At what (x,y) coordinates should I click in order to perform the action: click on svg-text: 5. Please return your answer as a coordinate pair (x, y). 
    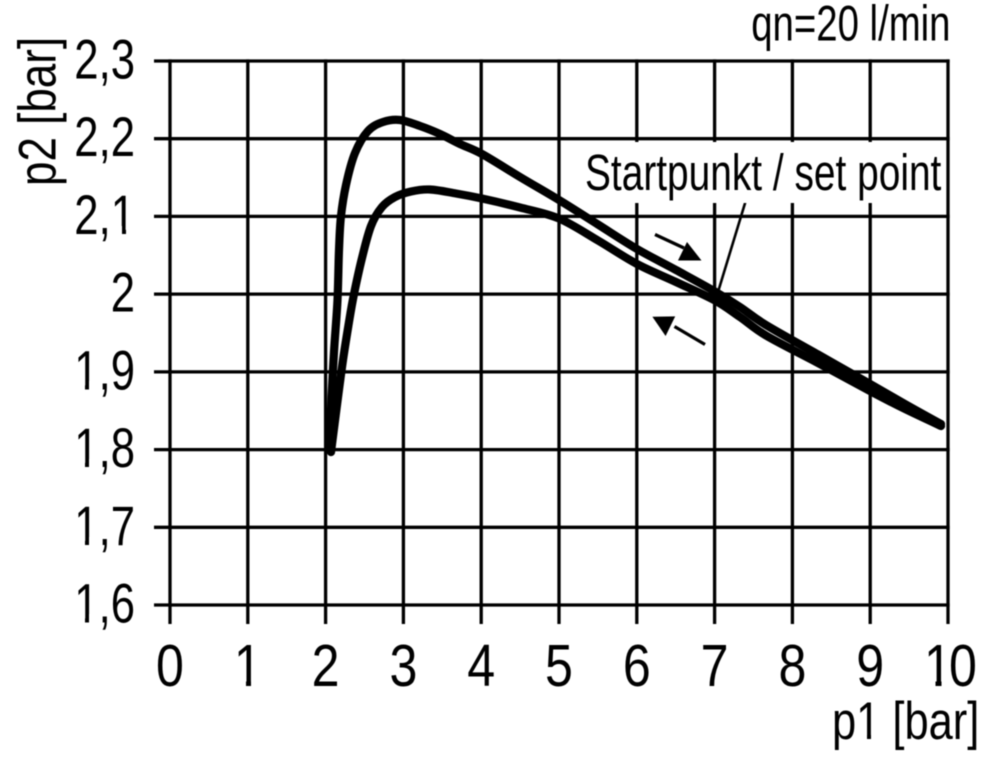
    Looking at the image, I should click on (559, 665).